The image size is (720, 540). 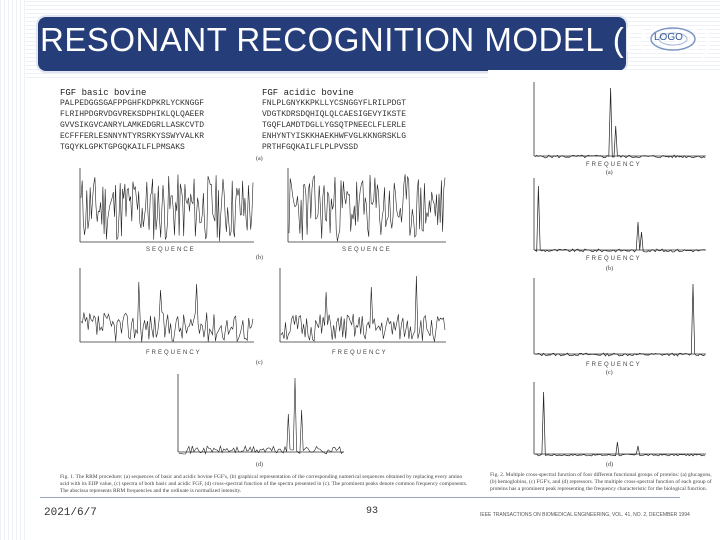 I want to click on fig2-b-plot, so click(x=619, y=215).